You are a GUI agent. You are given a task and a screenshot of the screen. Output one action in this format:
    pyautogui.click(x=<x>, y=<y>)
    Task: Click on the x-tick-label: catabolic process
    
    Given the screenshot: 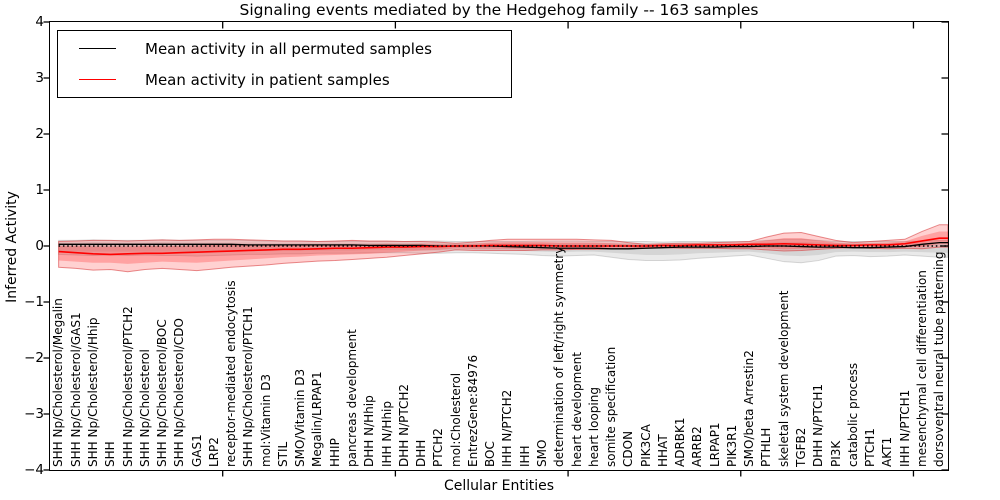 What is the action you would take?
    pyautogui.click(x=852, y=414)
    